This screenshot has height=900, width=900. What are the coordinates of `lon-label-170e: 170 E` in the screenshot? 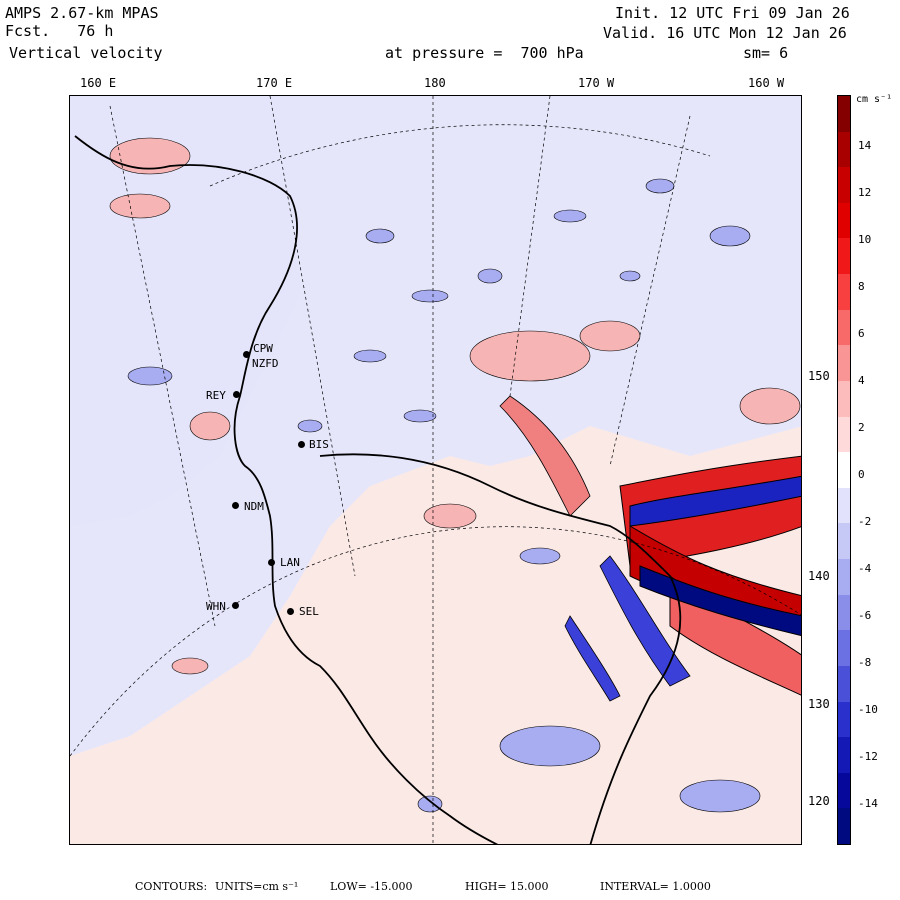 It's located at (274, 83).